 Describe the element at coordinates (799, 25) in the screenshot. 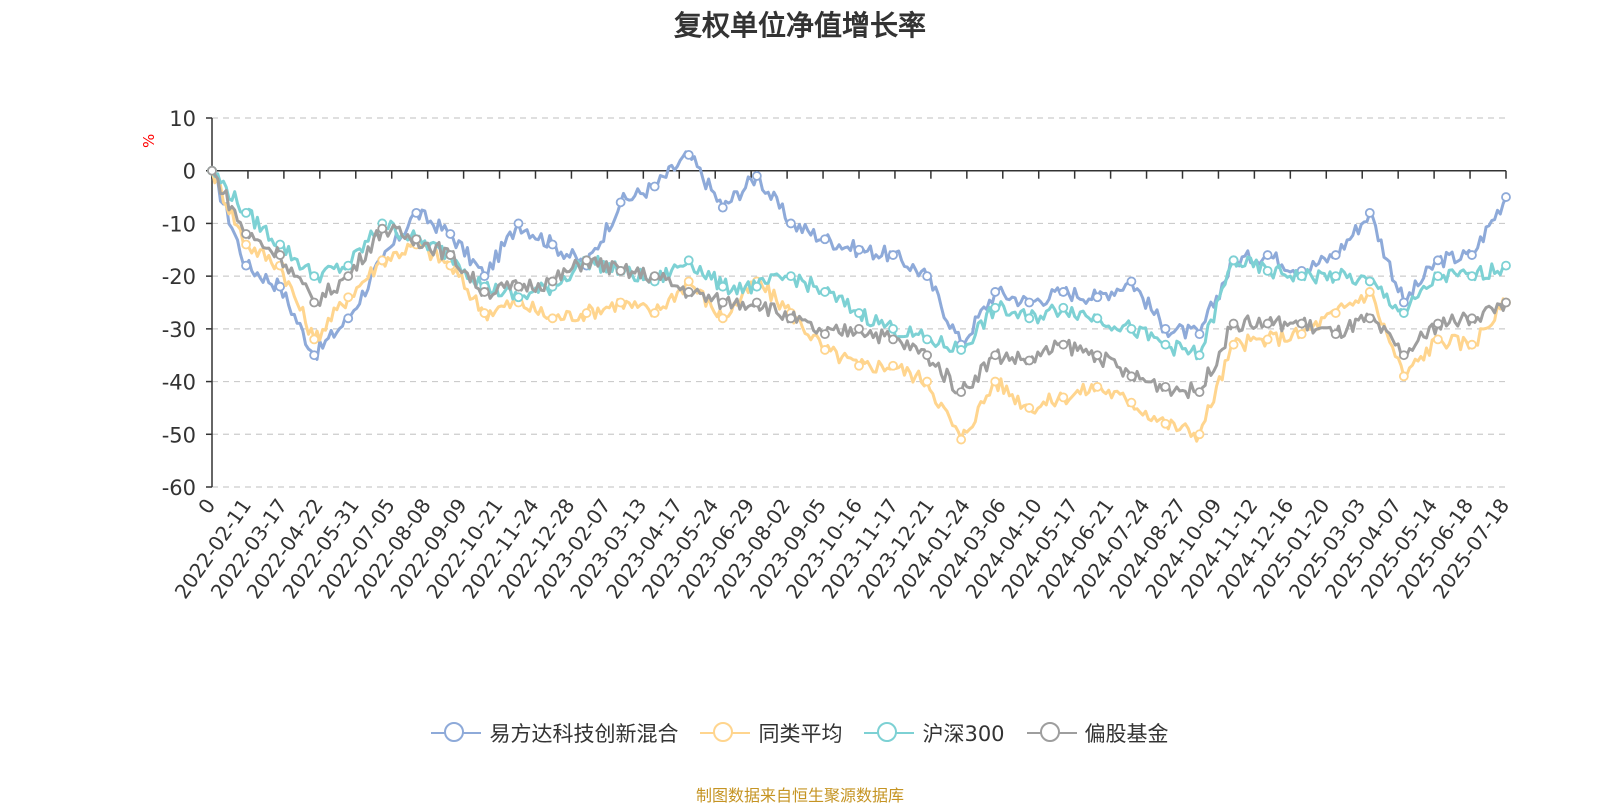

I see `chart-title: 复权单位净值增长率` at that location.